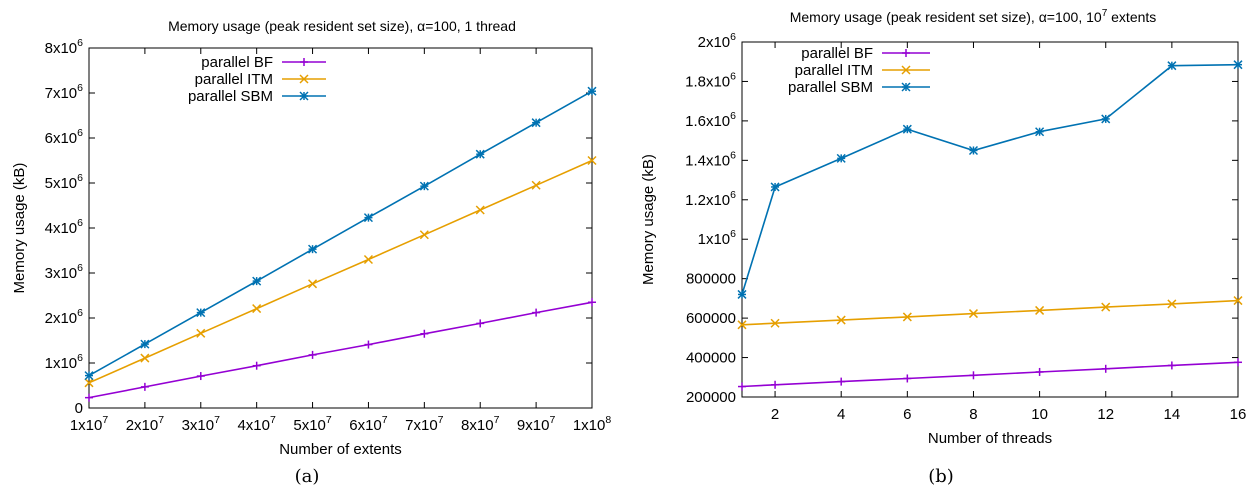 The image size is (1256, 489). I want to click on chart-2-ytick-label: 200000, so click(711, 397).